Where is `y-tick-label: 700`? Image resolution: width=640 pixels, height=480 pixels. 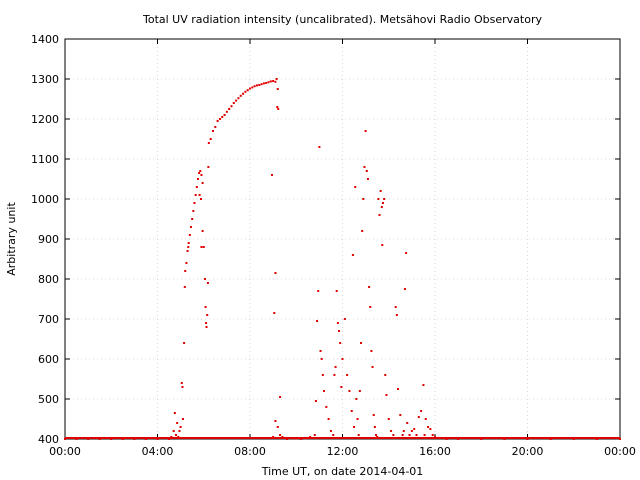 y-tick-label: 700 is located at coordinates (48, 319).